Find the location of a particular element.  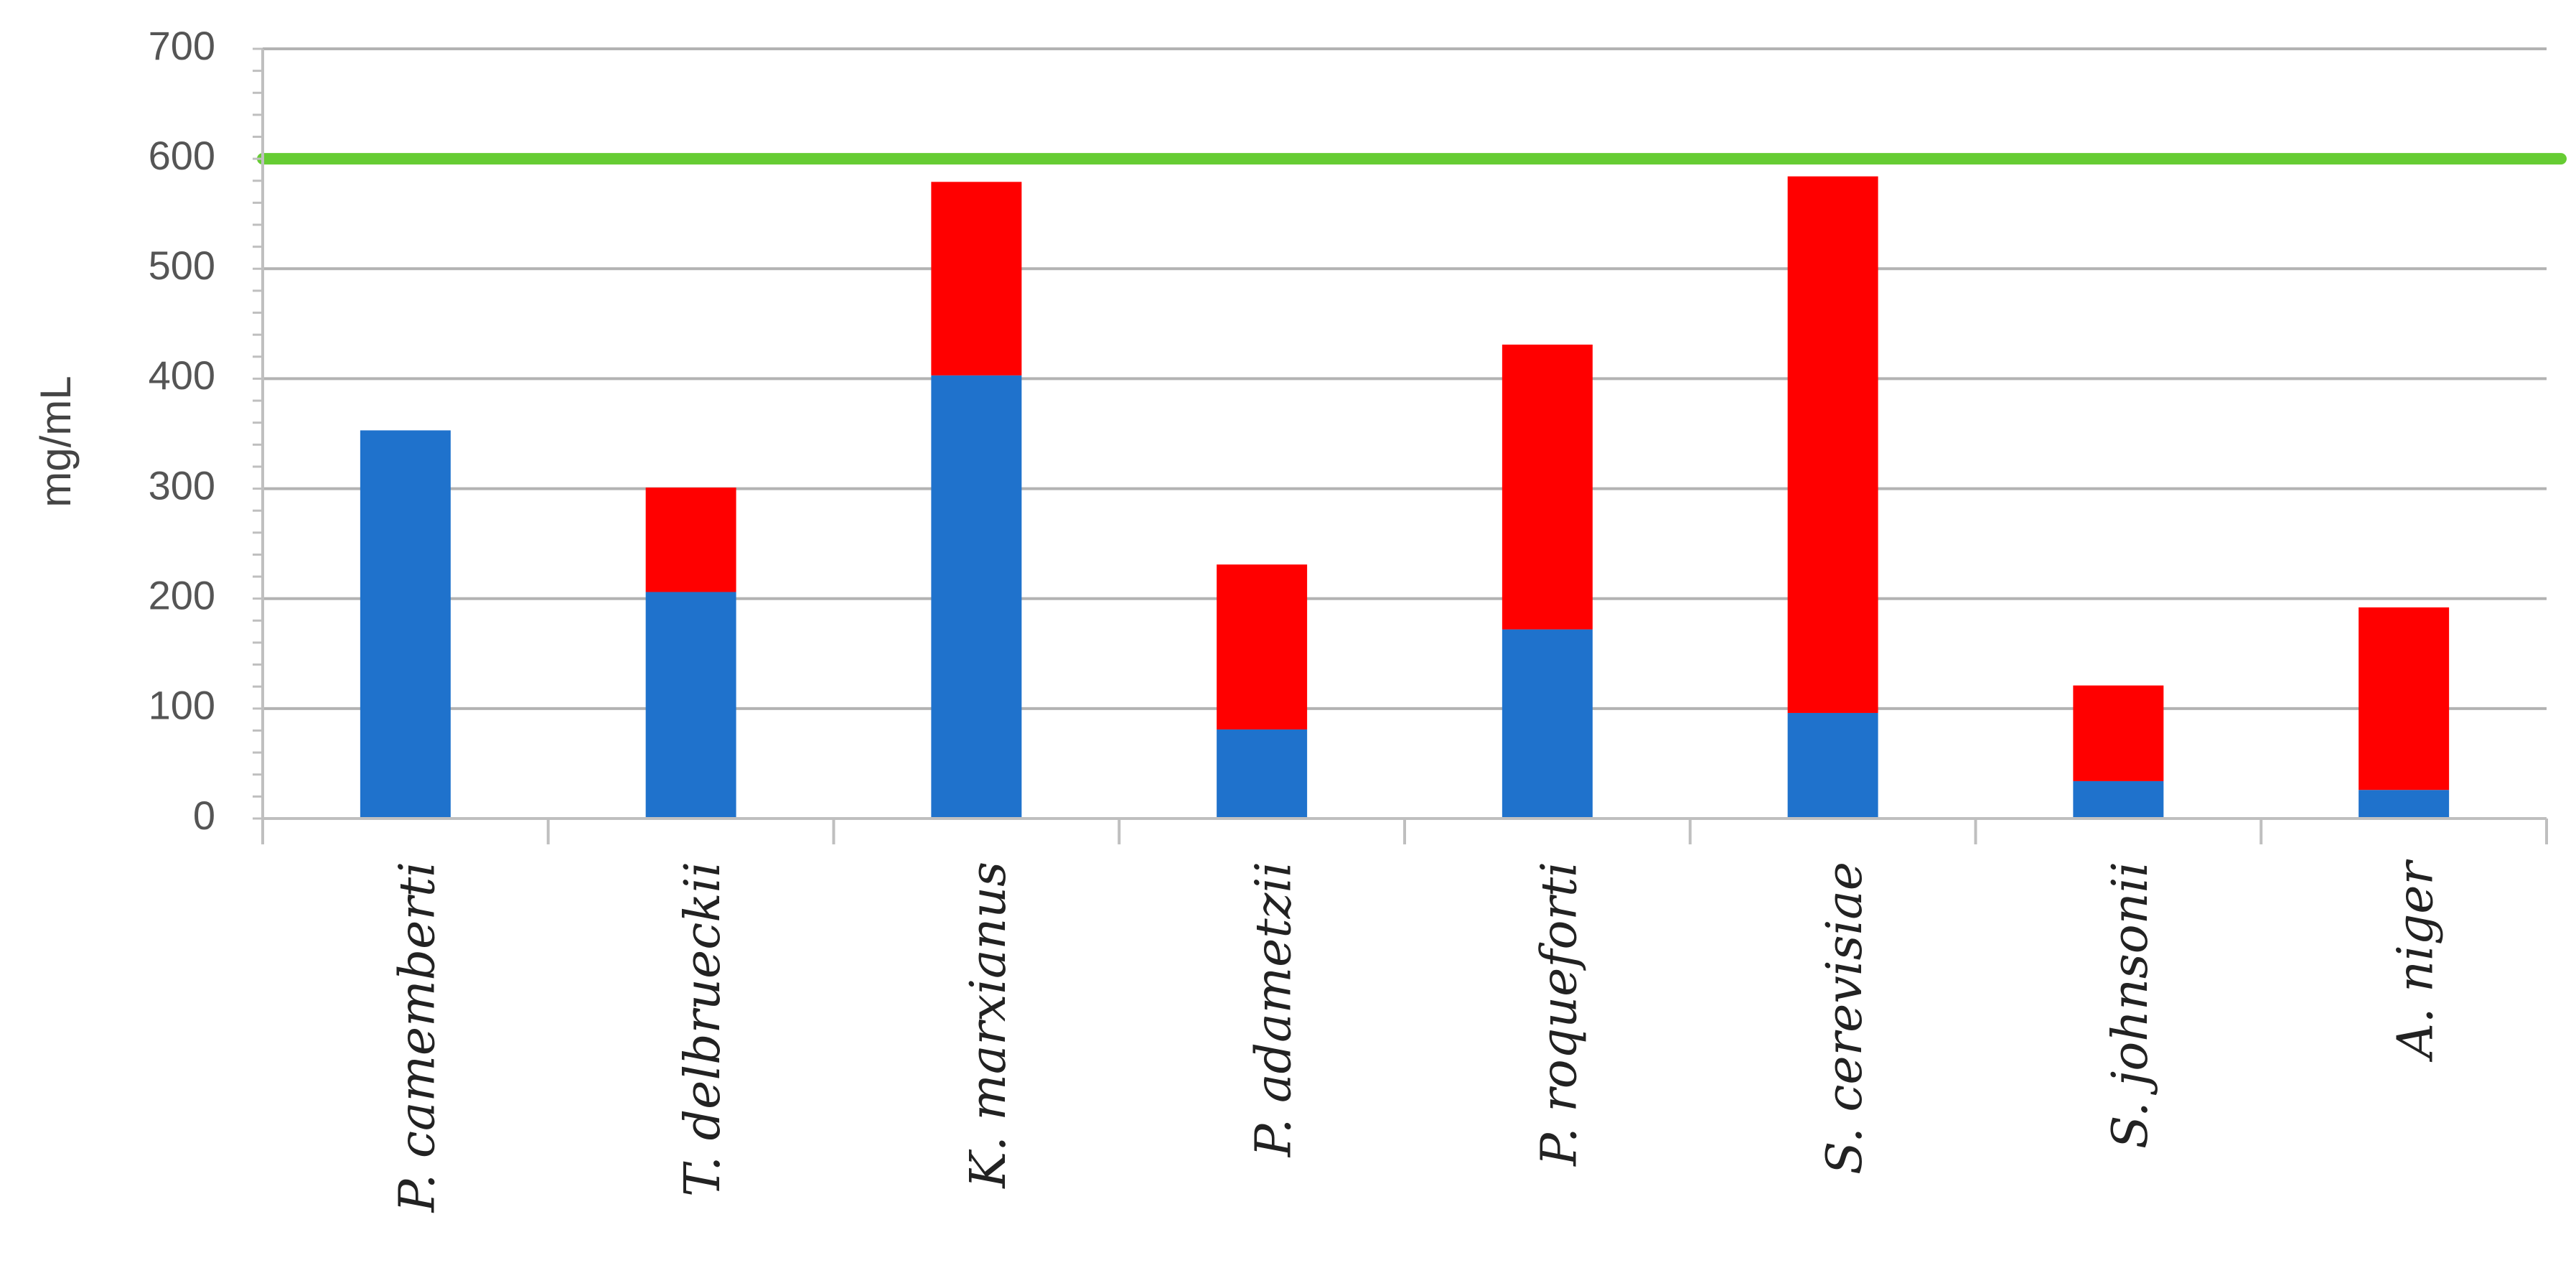

x-category-label: T. delbrueckii is located at coordinates (703, 1029).